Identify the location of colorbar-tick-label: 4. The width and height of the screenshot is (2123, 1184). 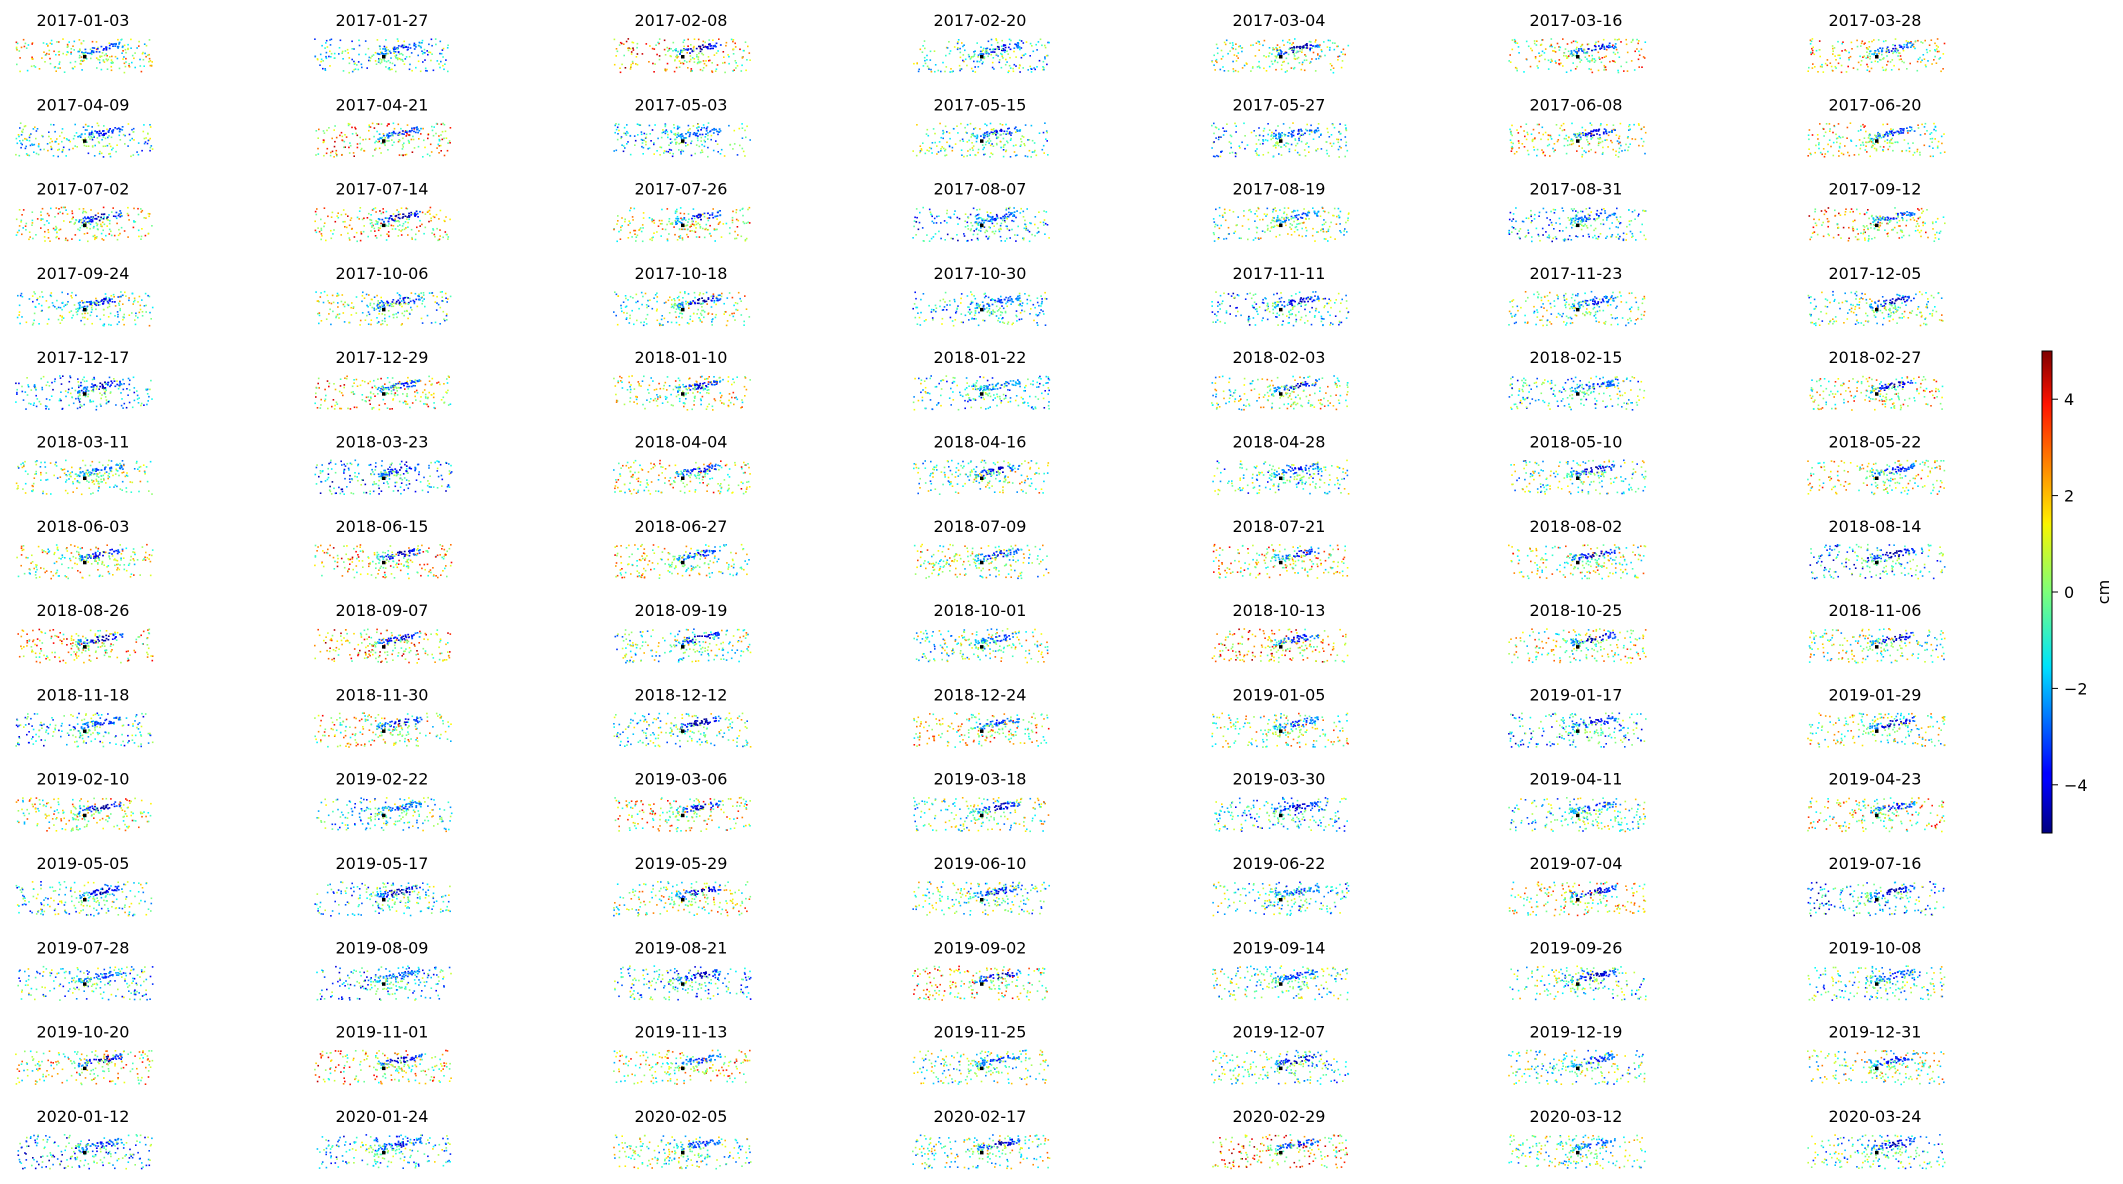
(2069, 399).